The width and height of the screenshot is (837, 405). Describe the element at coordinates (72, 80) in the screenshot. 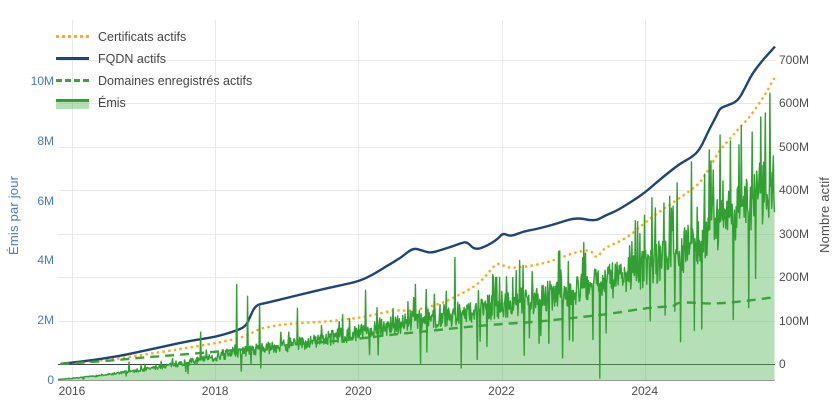

I see `dashed-line-swatch-icon` at that location.